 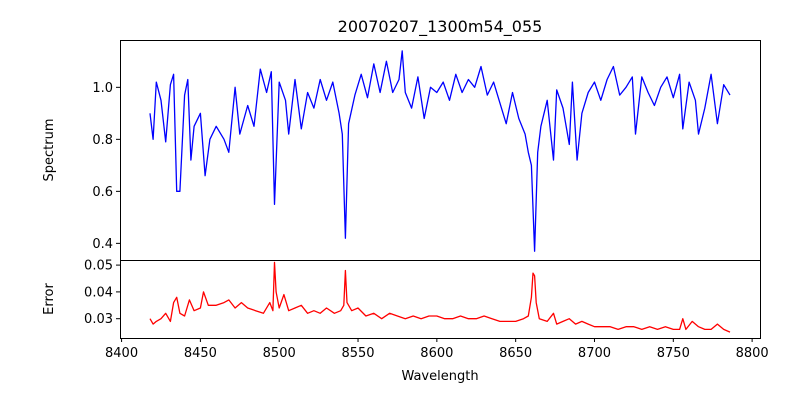 What do you see at coordinates (594, 353) in the screenshot?
I see `x-tick-label: 8700` at bounding box center [594, 353].